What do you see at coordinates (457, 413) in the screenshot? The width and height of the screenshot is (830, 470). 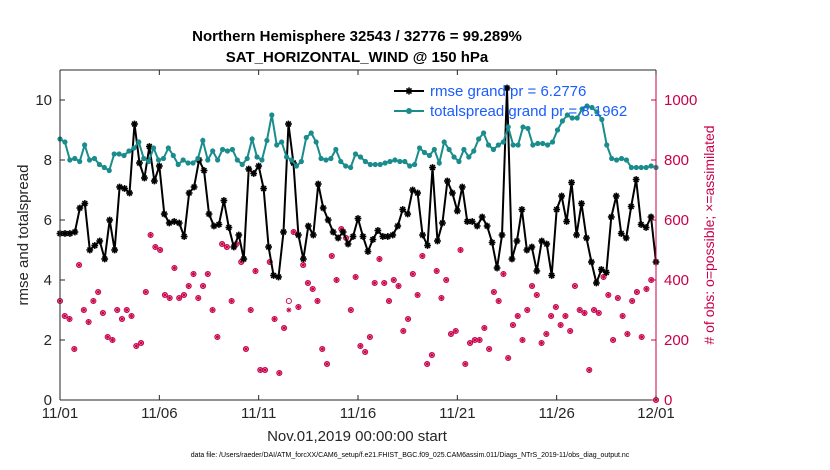 I see `x-tick-label: 11/21` at bounding box center [457, 413].